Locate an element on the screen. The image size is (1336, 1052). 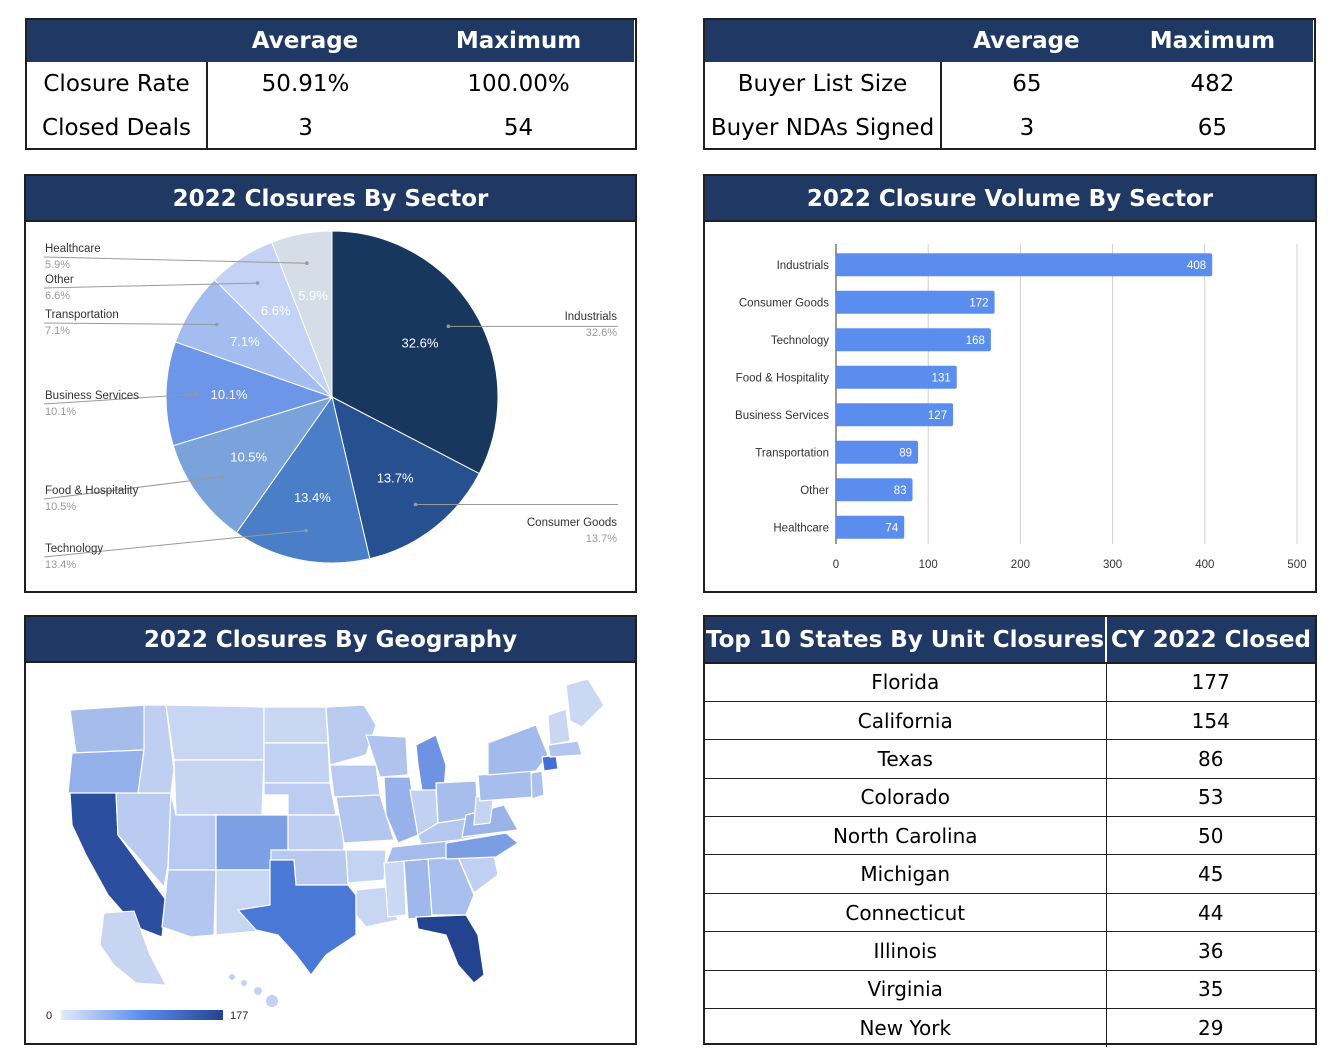
table-row: Virginia 35 is located at coordinates (1010, 989).